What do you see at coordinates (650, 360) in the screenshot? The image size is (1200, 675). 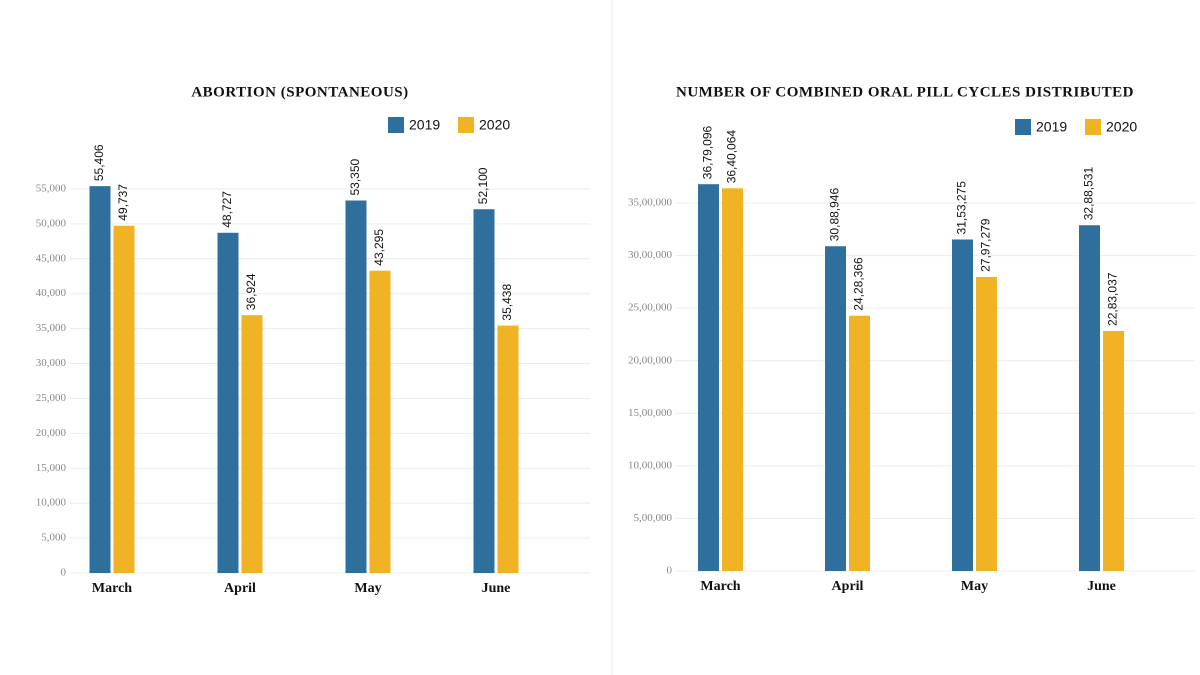 I see `y-tick-label: 20,00,000` at bounding box center [650, 360].